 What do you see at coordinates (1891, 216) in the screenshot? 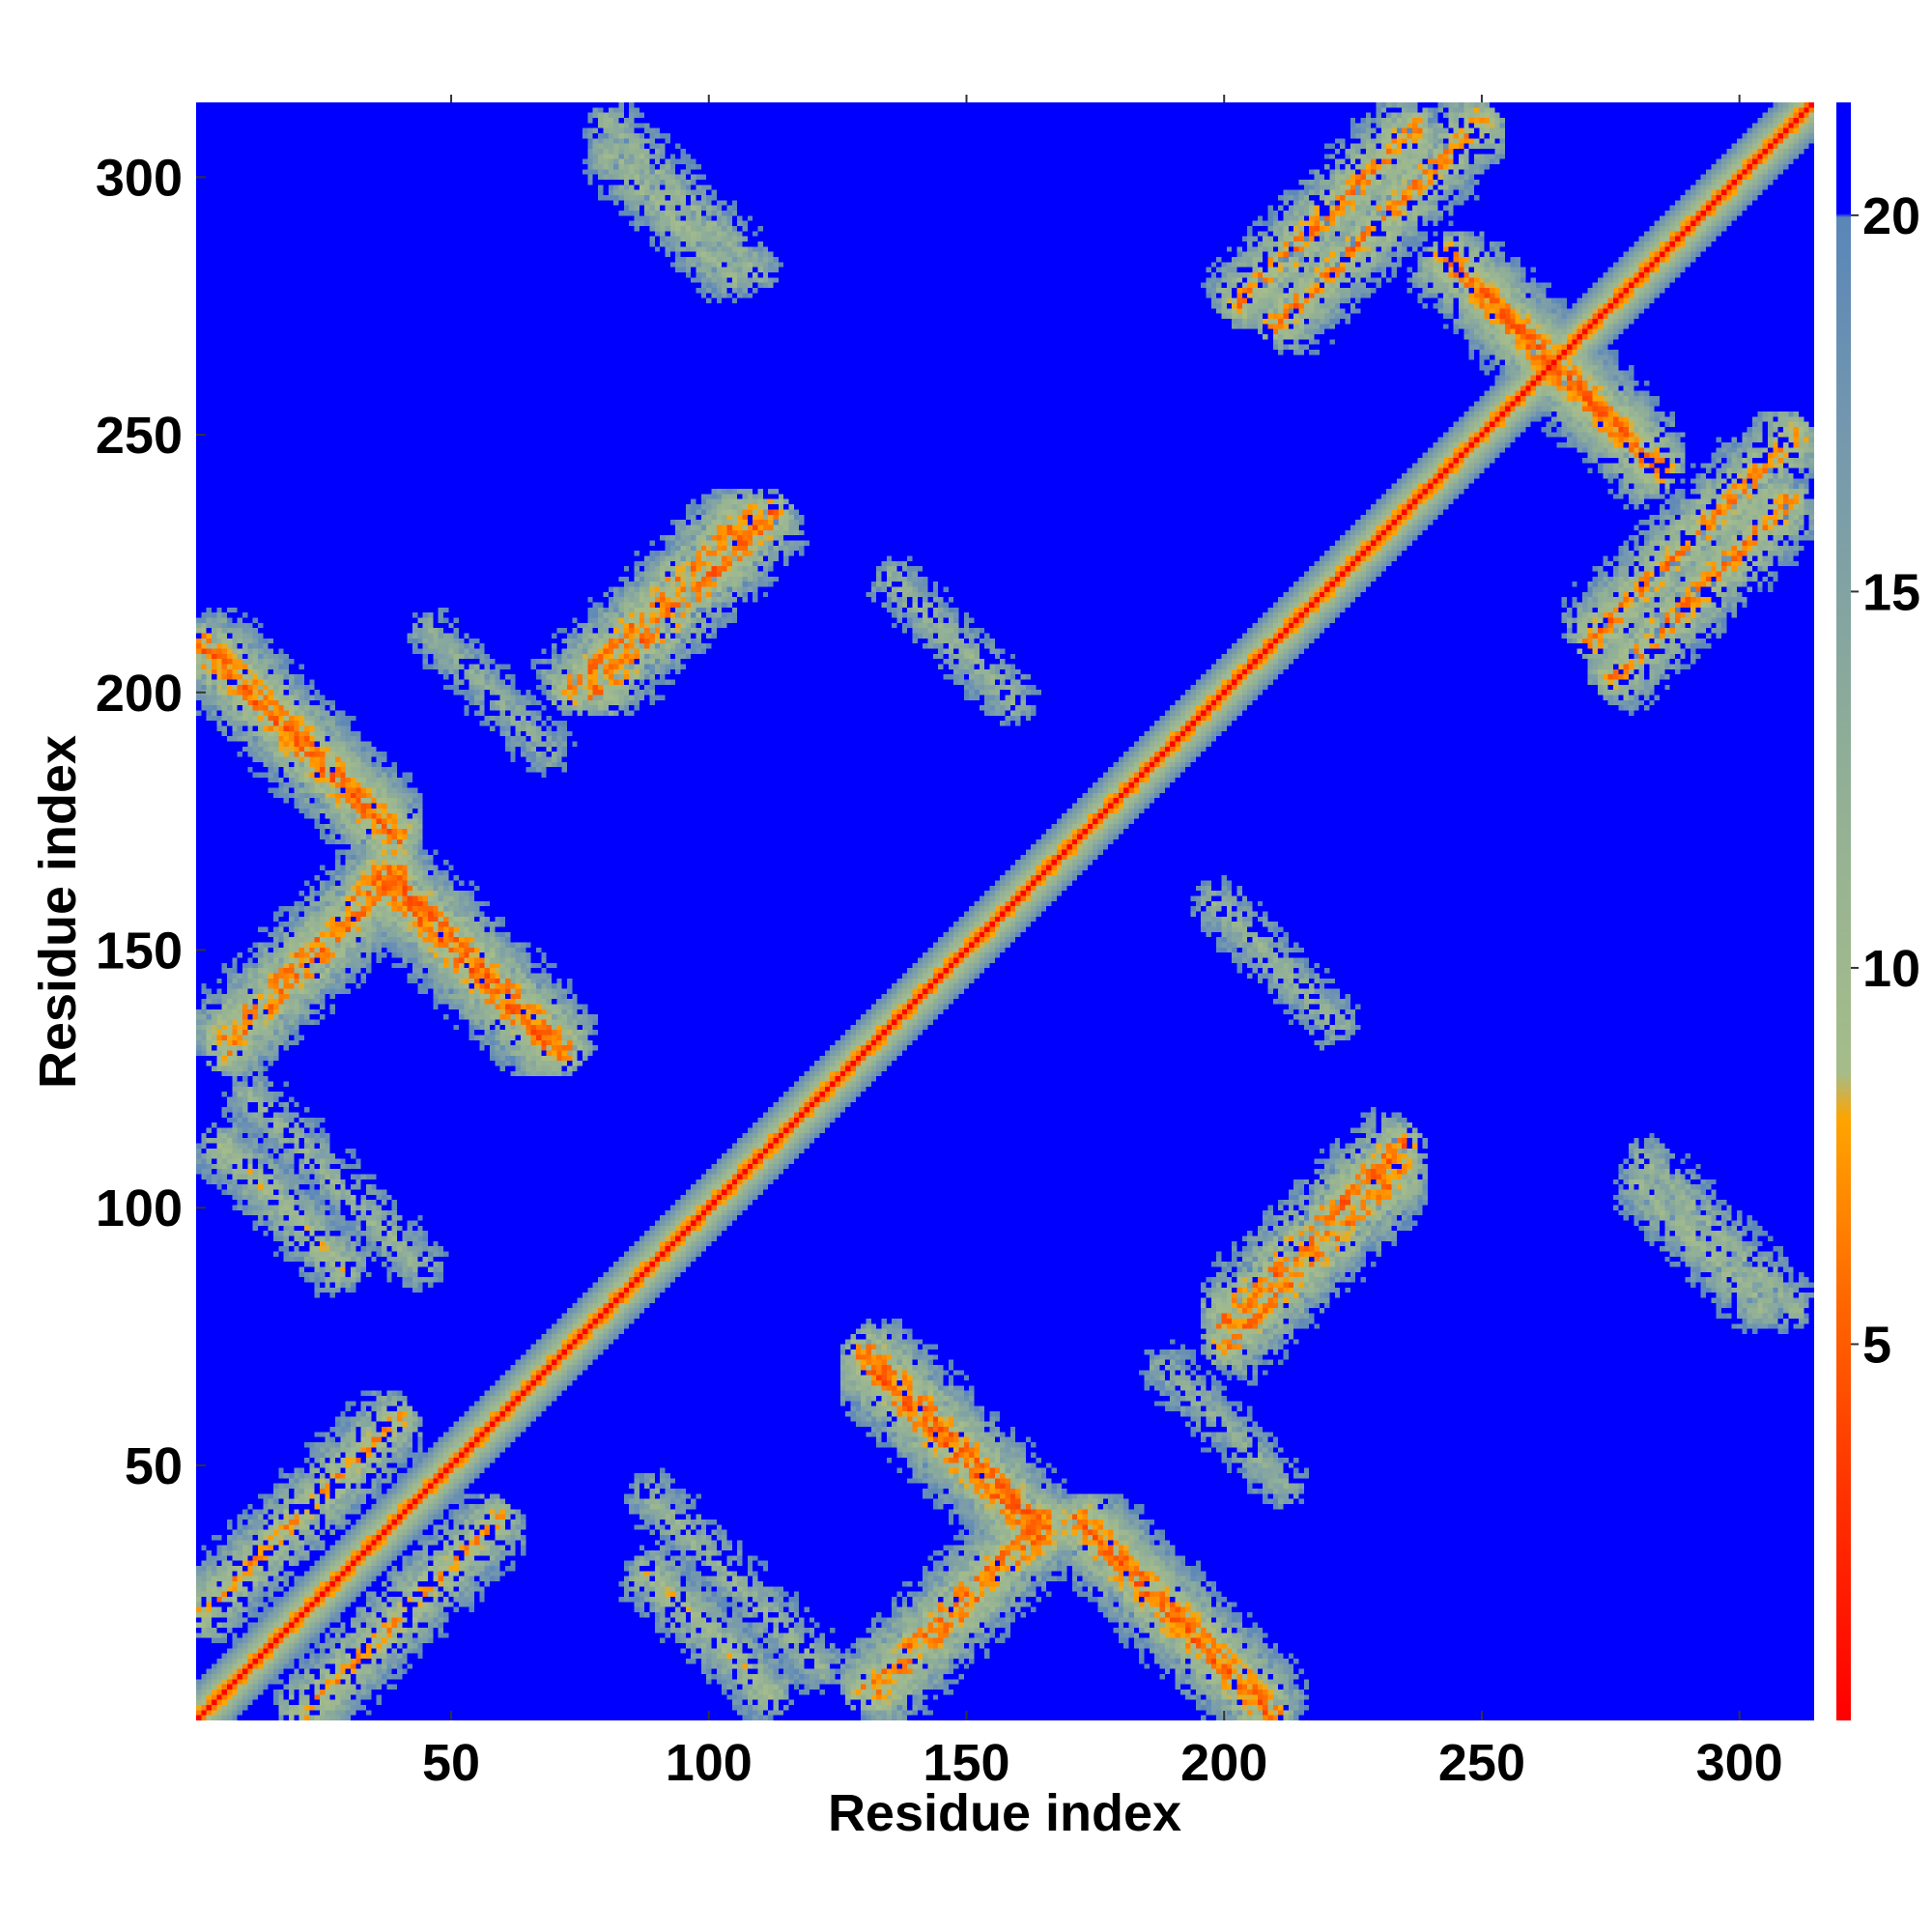
I see `colorbar-tick-label: 20` at bounding box center [1891, 216].